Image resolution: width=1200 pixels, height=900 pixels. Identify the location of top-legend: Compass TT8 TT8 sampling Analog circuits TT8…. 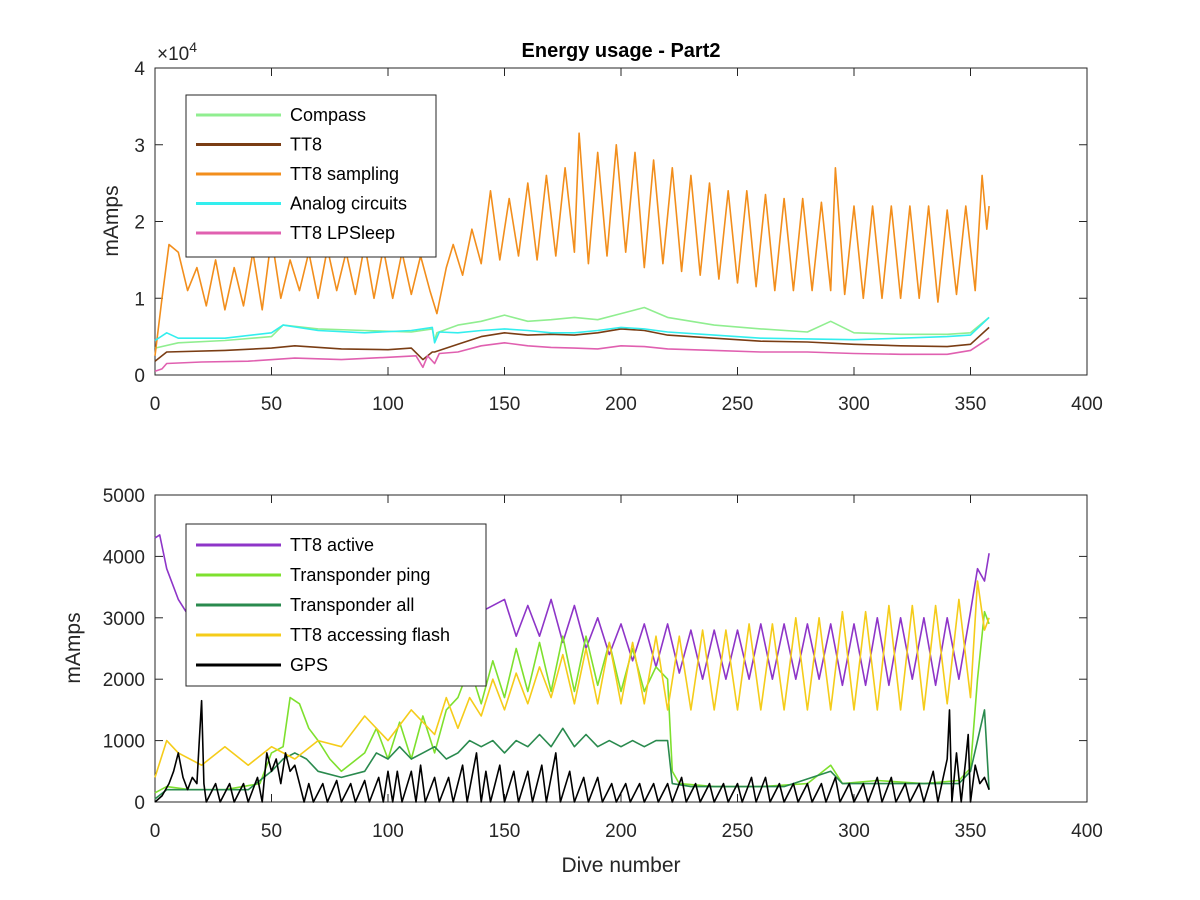
(311, 176).